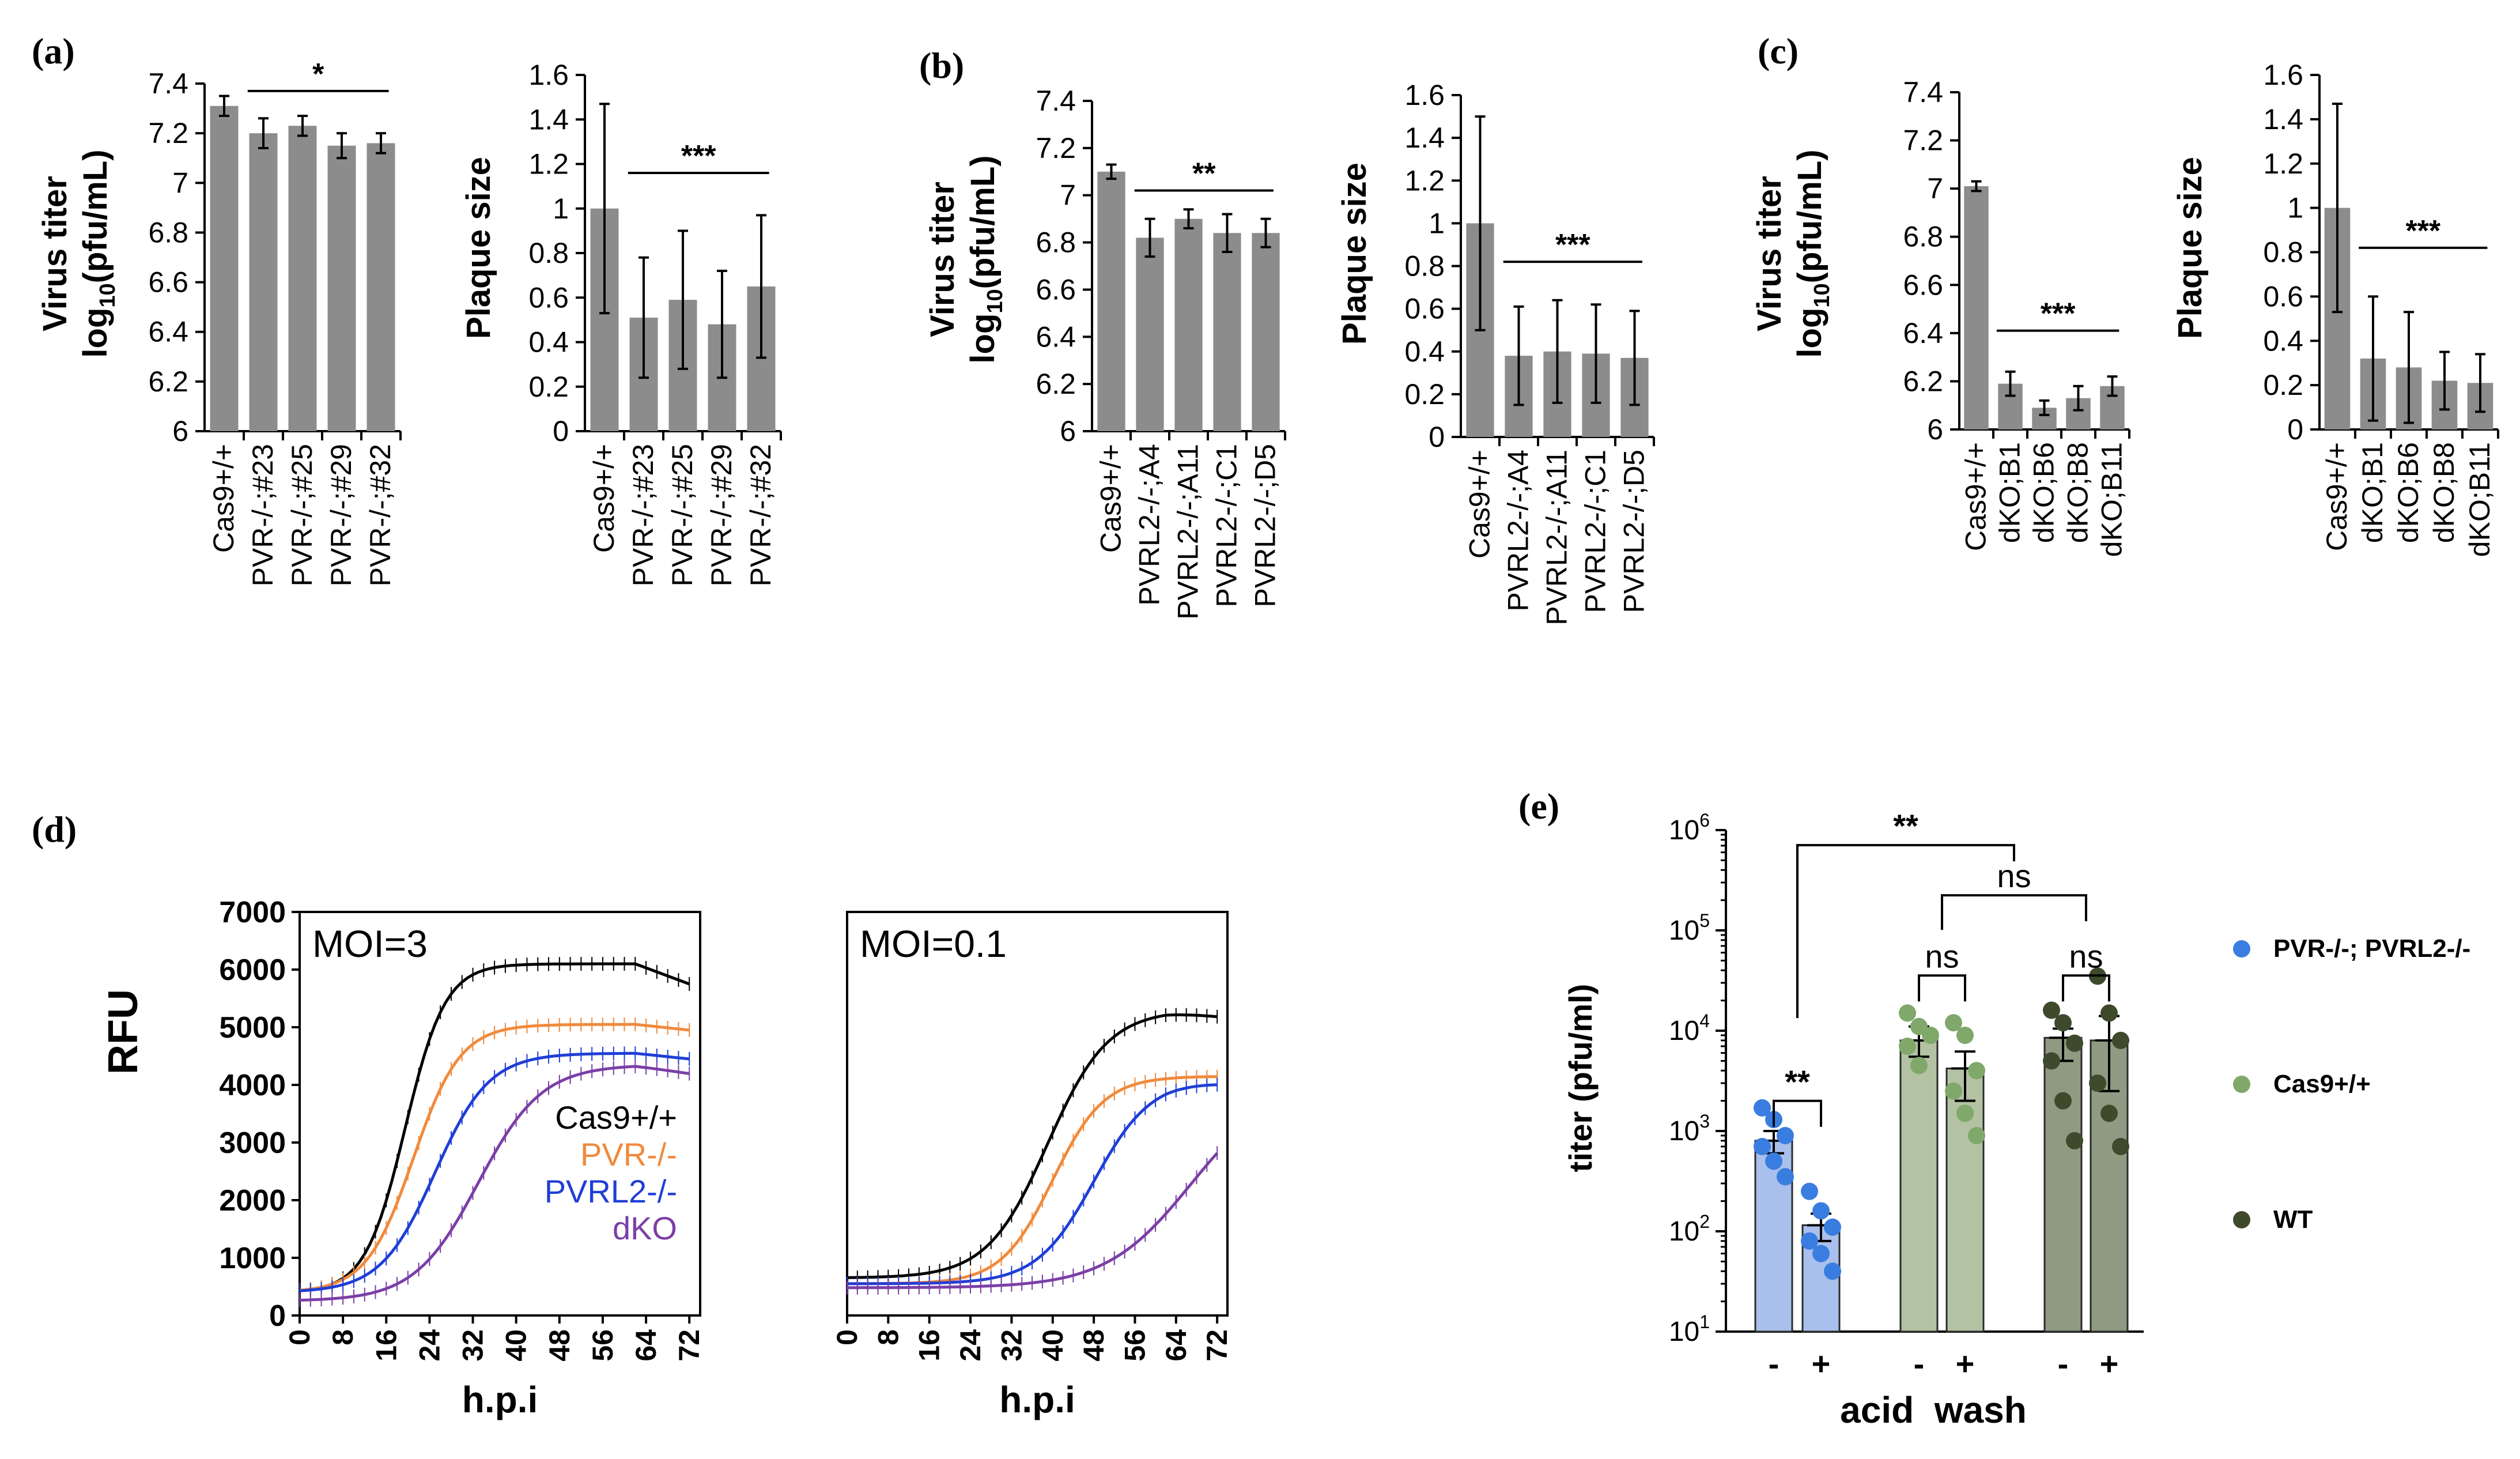 The width and height of the screenshot is (2520, 1459). What do you see at coordinates (252, 970) in the screenshot?
I see `y-tick-label: 6000` at bounding box center [252, 970].